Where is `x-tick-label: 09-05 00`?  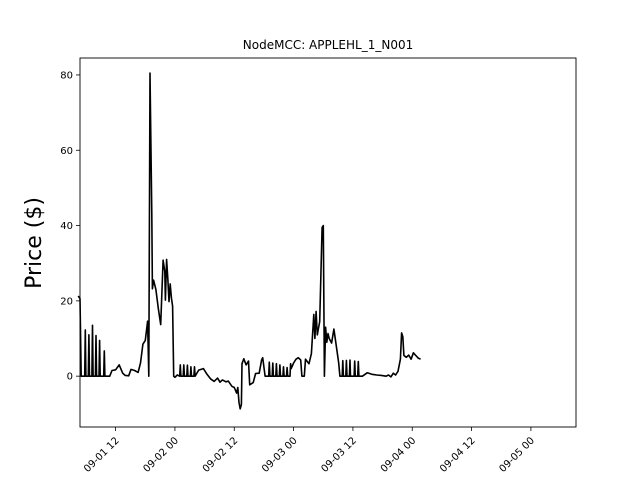
x-tick-label: 09-05 00 is located at coordinates (517, 455).